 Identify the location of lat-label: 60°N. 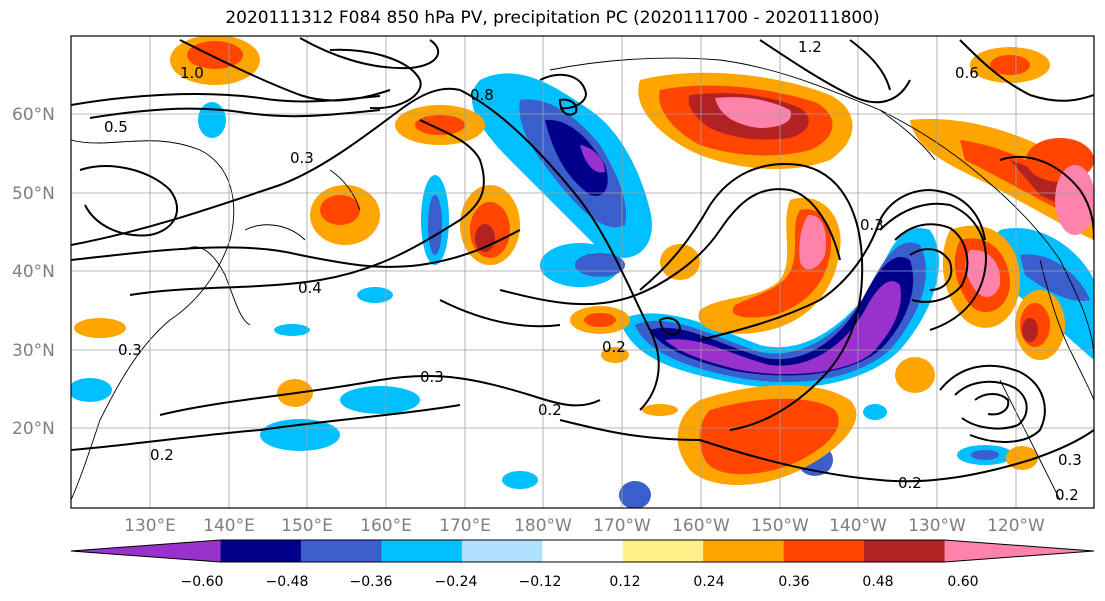
(33, 115).